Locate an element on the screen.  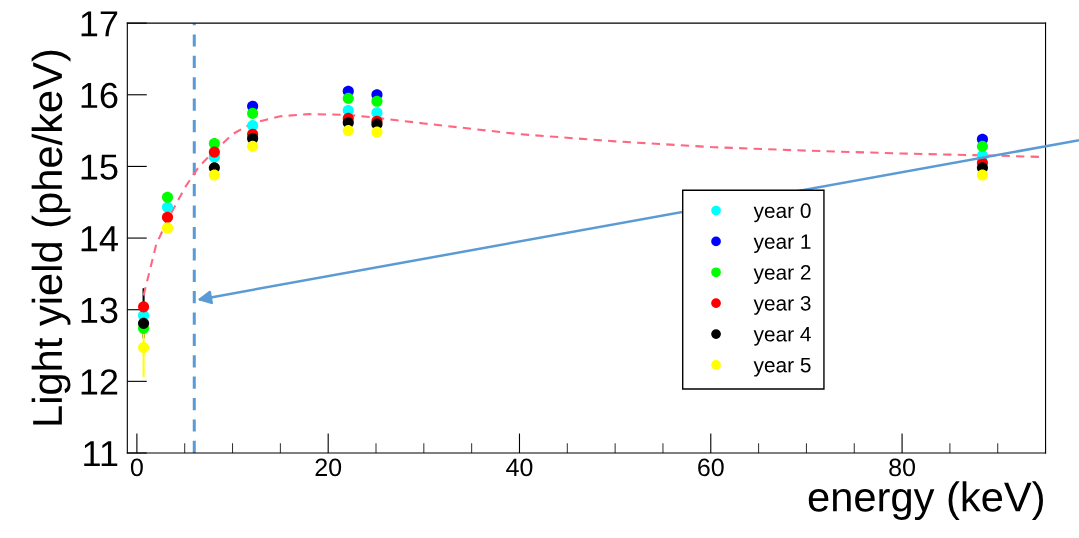
x-tick-label: 20 is located at coordinates (328, 467).